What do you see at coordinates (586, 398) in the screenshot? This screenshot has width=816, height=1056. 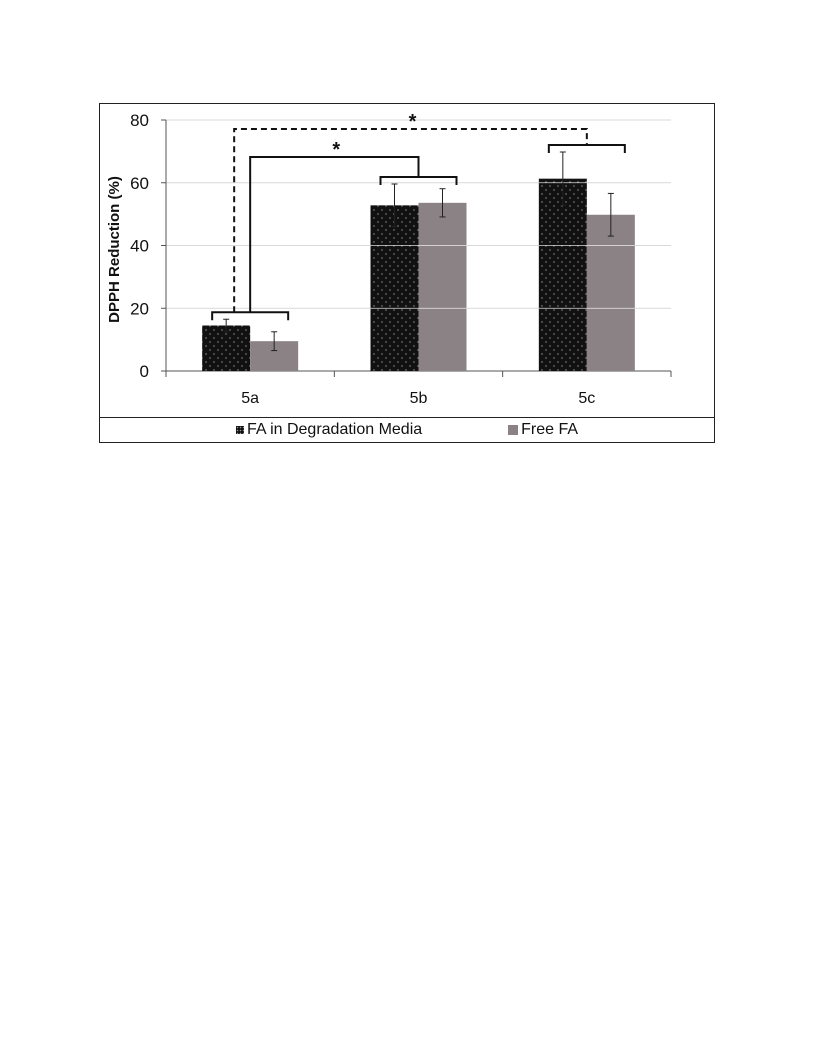 I see `x-tick-label: 5c` at bounding box center [586, 398].